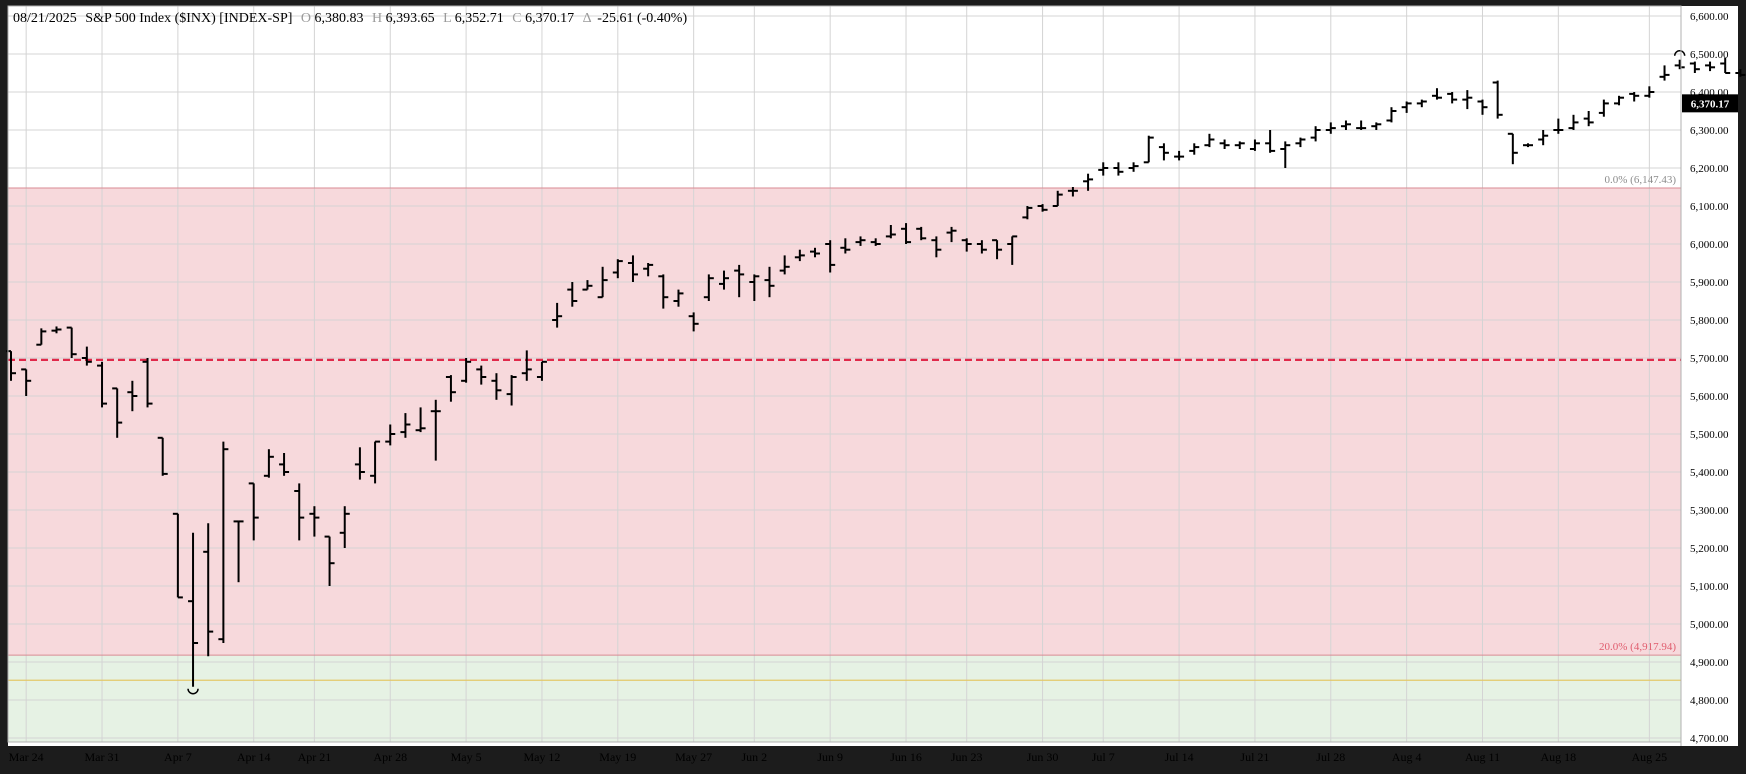 The width and height of the screenshot is (1746, 774). What do you see at coordinates (1709, 397) in the screenshot?
I see `y-tick-label: 5,600.00` at bounding box center [1709, 397].